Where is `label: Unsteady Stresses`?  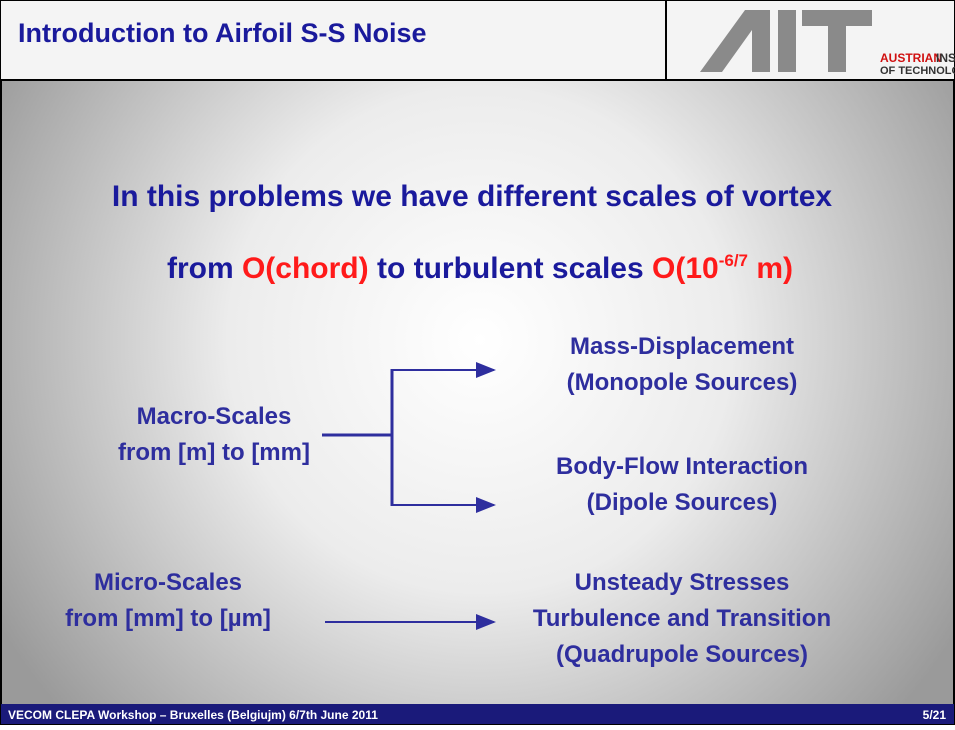
label: Unsteady Stresses is located at coordinates (682, 582).